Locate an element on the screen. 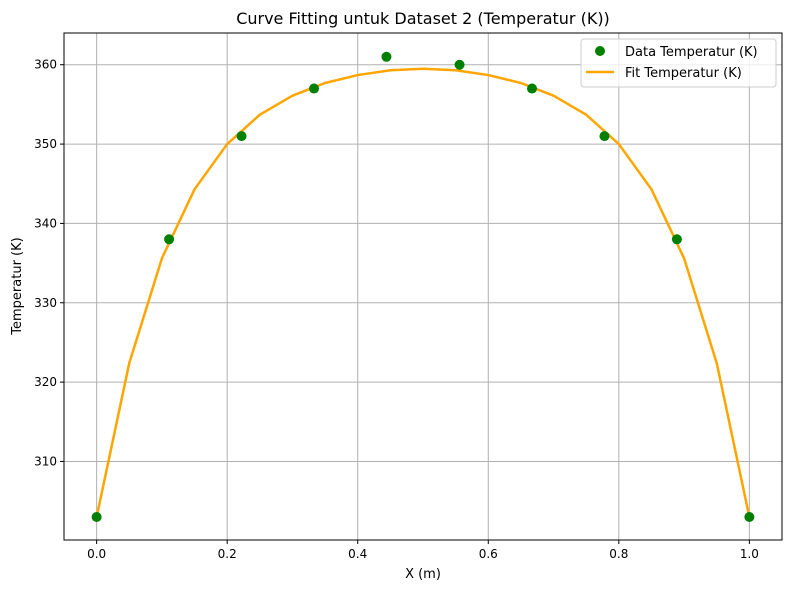 This screenshot has width=790, height=590. x-tick-label: 0.6 is located at coordinates (488, 554).